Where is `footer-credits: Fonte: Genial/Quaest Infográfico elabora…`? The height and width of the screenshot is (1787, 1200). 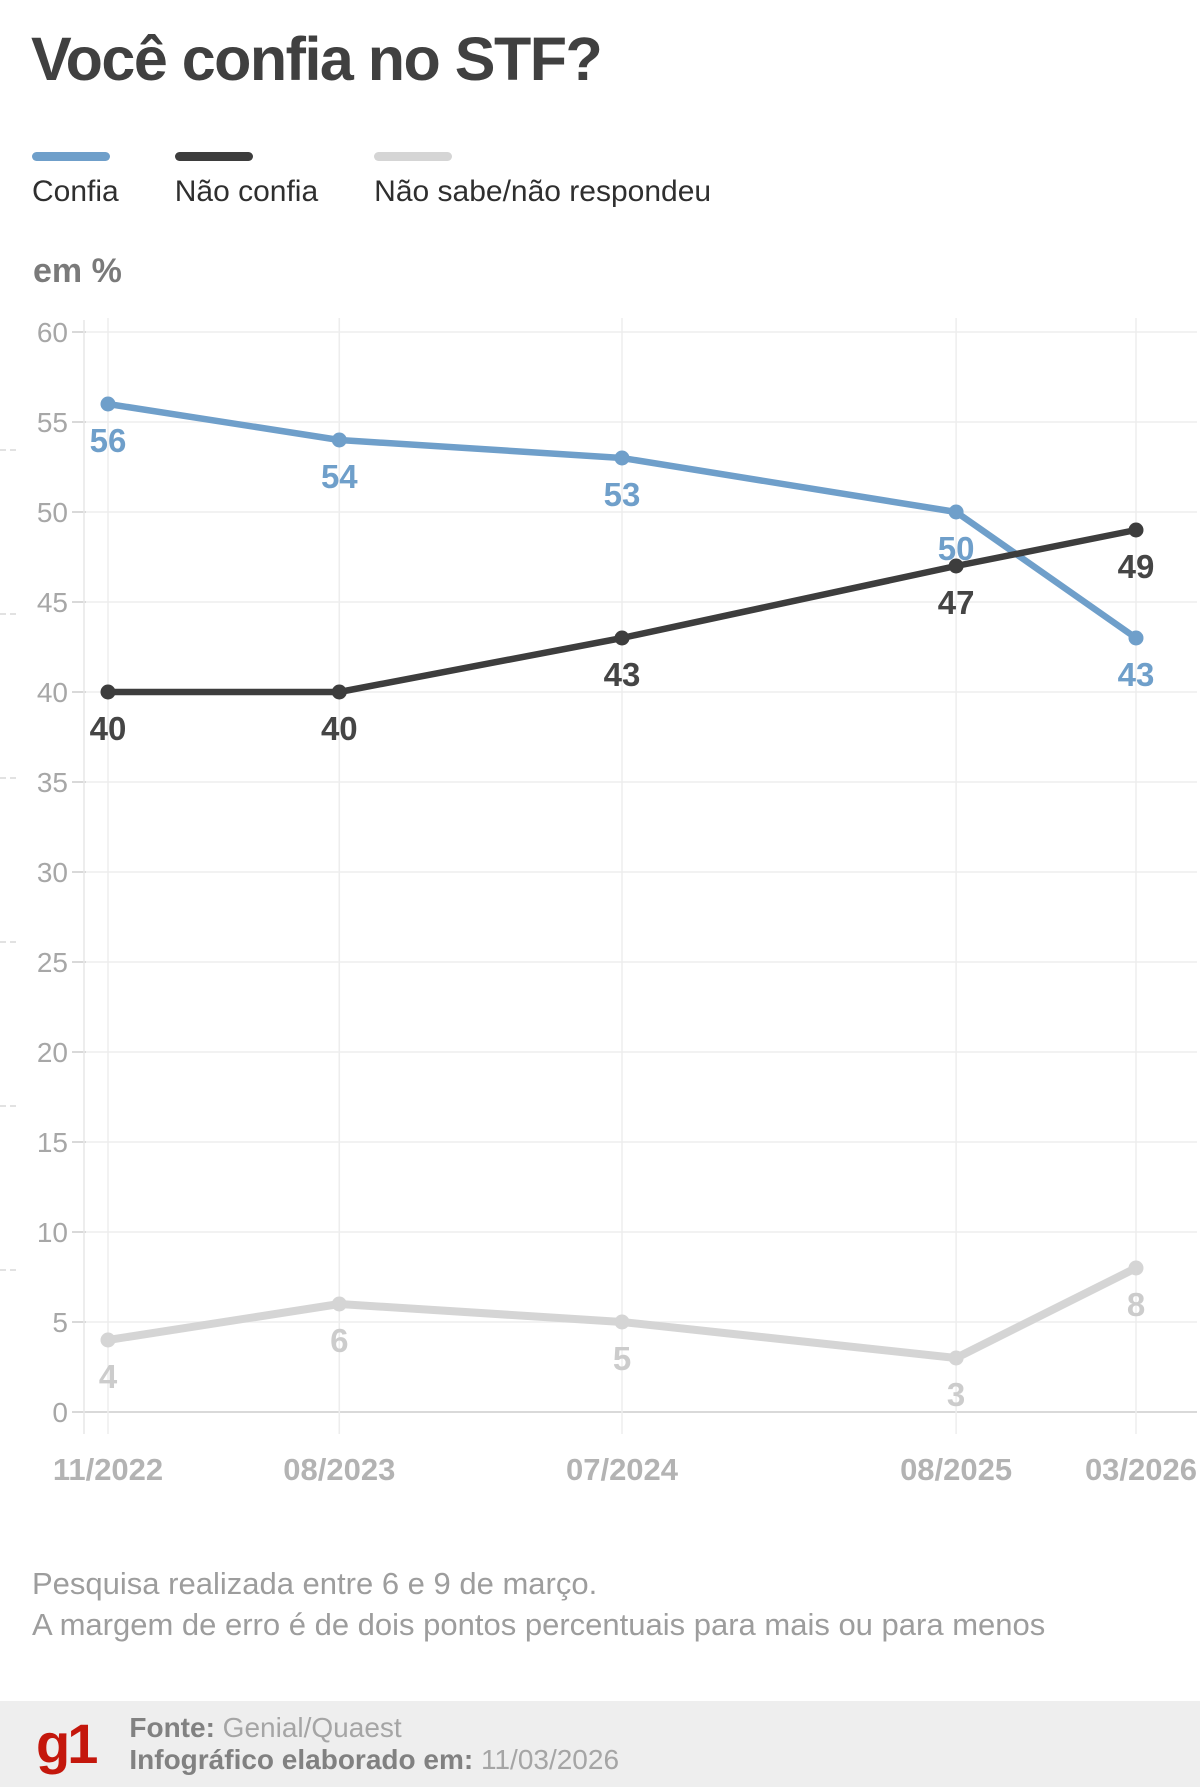 footer-credits: Fonte: Genial/Quaest Infográfico elabora… is located at coordinates (374, 1744).